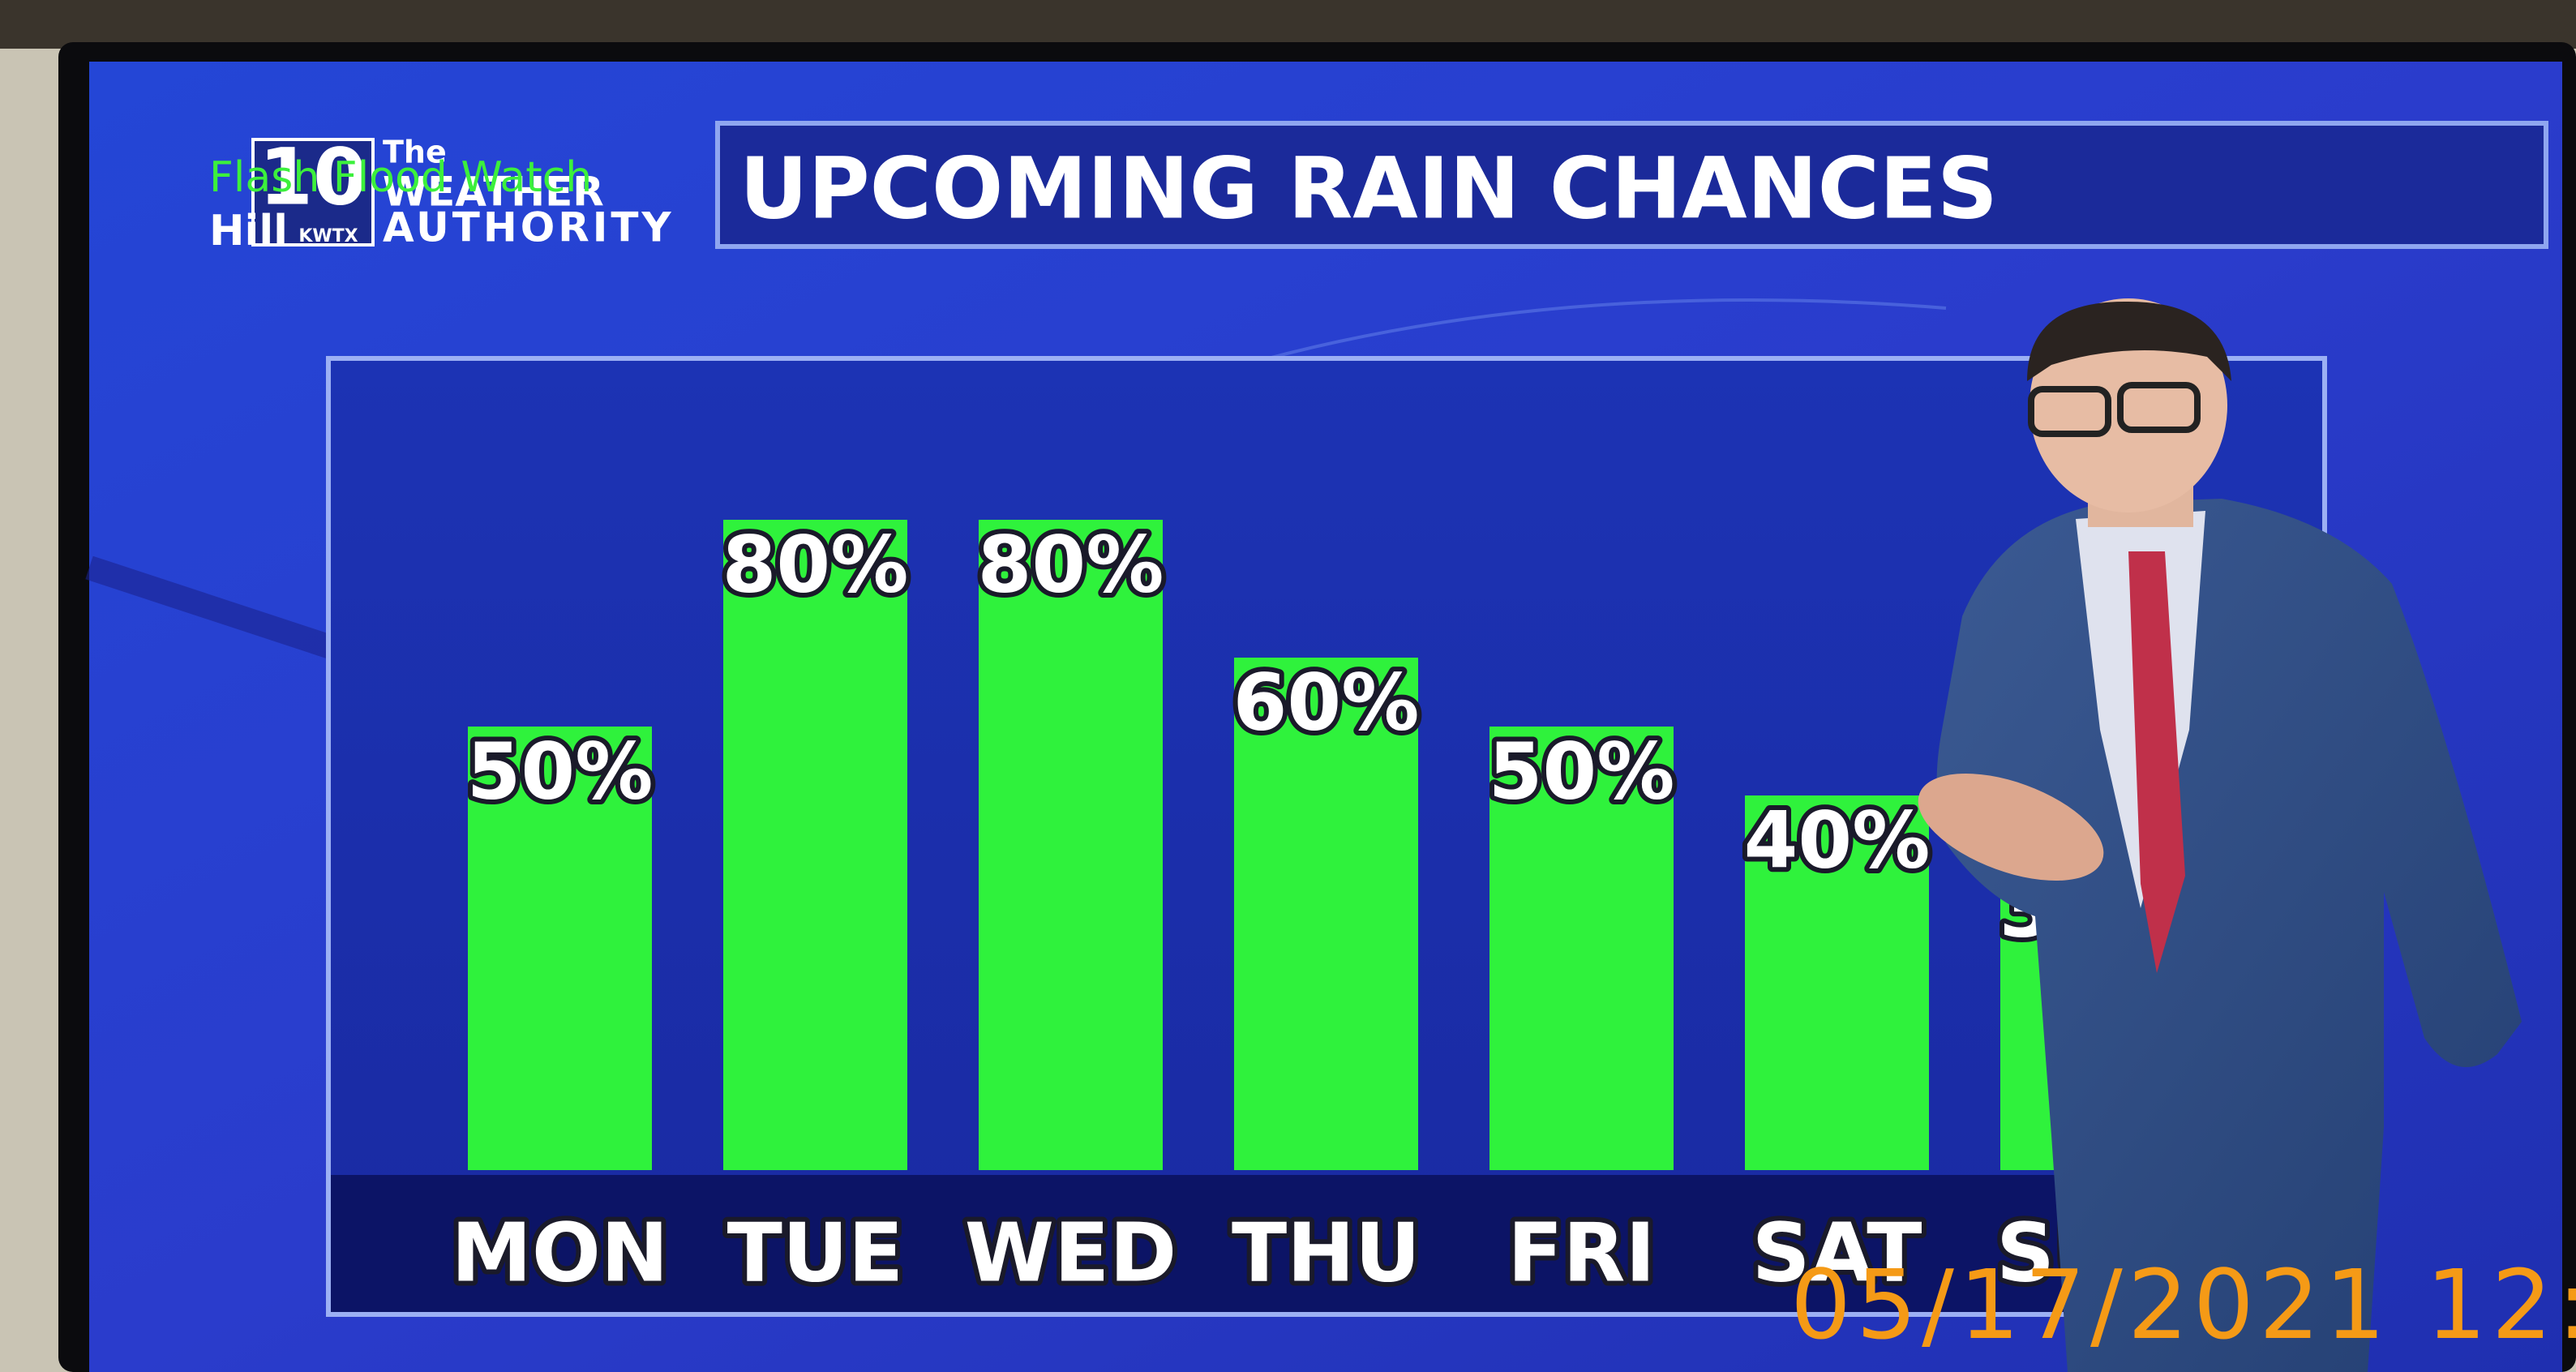 The image size is (2576, 1372). I want to click on logo-line: WEATHER, so click(493, 192).